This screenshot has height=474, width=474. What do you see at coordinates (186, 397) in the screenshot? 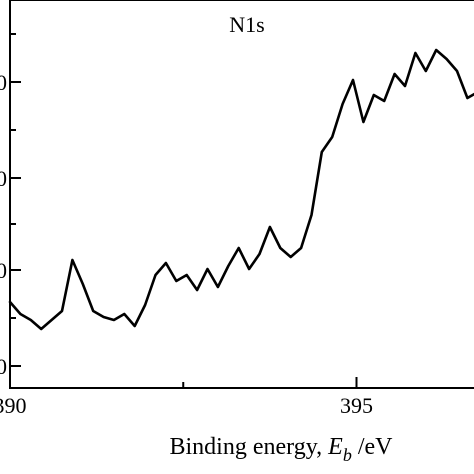
I see `x-axis: 390395400` at bounding box center [186, 397].